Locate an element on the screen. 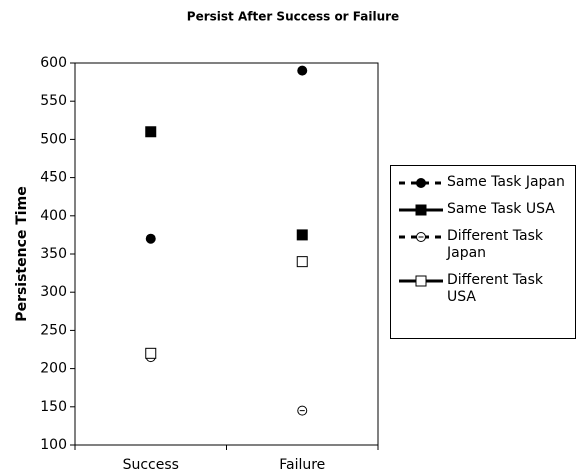  y-tick-label: 250 is located at coordinates (53, 330).